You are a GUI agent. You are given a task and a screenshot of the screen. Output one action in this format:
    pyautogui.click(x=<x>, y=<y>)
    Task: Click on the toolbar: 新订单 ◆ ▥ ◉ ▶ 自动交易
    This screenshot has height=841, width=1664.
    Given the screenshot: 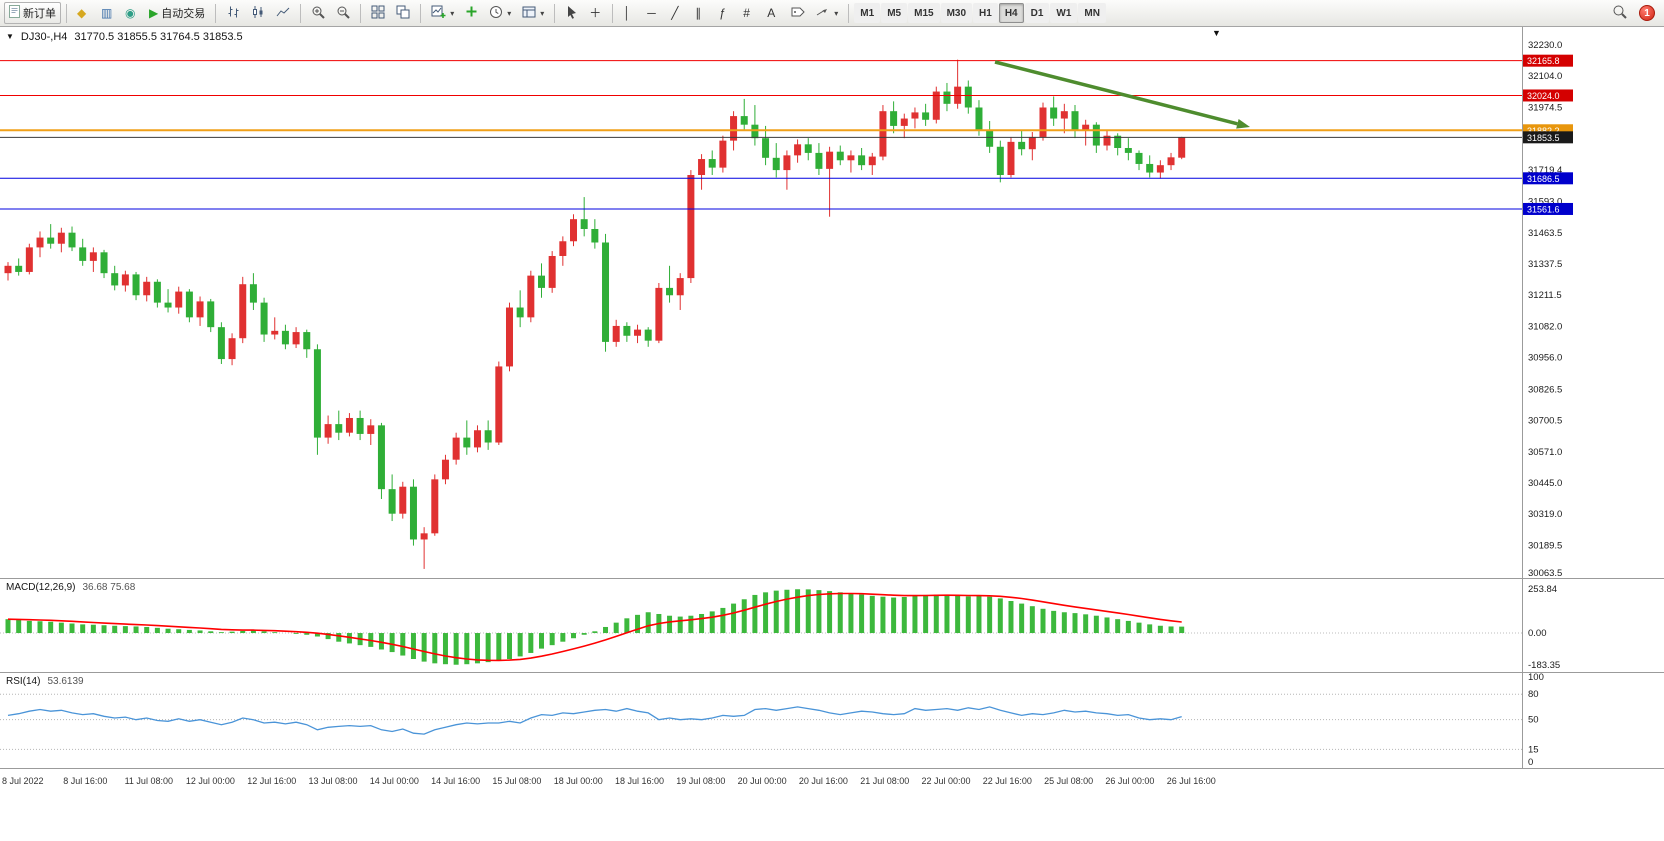 What is the action you would take?
    pyautogui.click(x=832, y=13)
    